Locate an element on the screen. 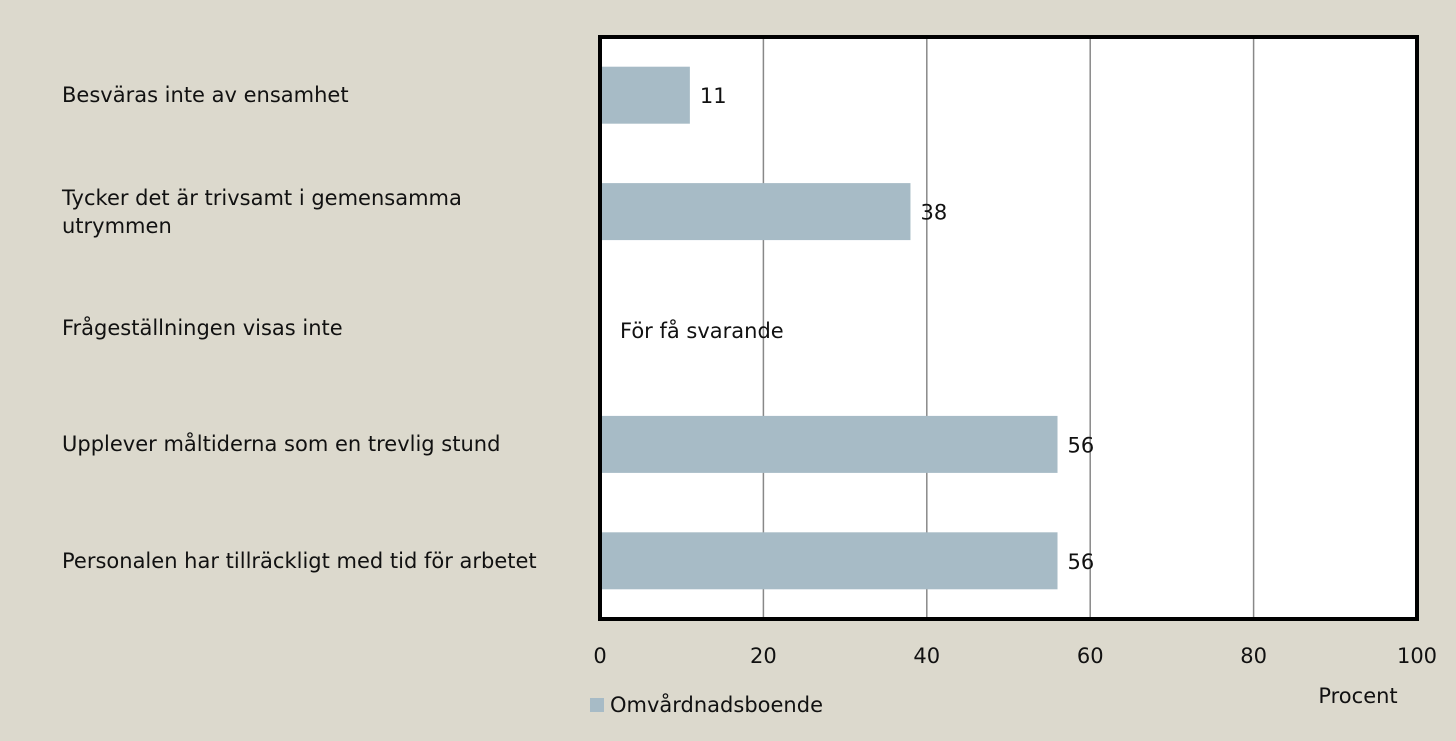 This screenshot has width=1456, height=741. data-label: 11 is located at coordinates (713, 96).